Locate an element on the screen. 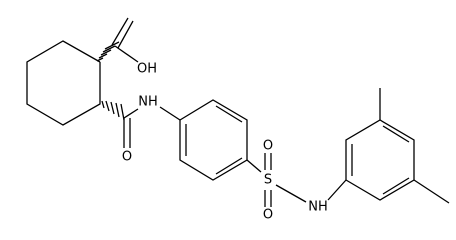 This screenshot has width=456, height=240. atom-label: S is located at coordinates (268, 180).